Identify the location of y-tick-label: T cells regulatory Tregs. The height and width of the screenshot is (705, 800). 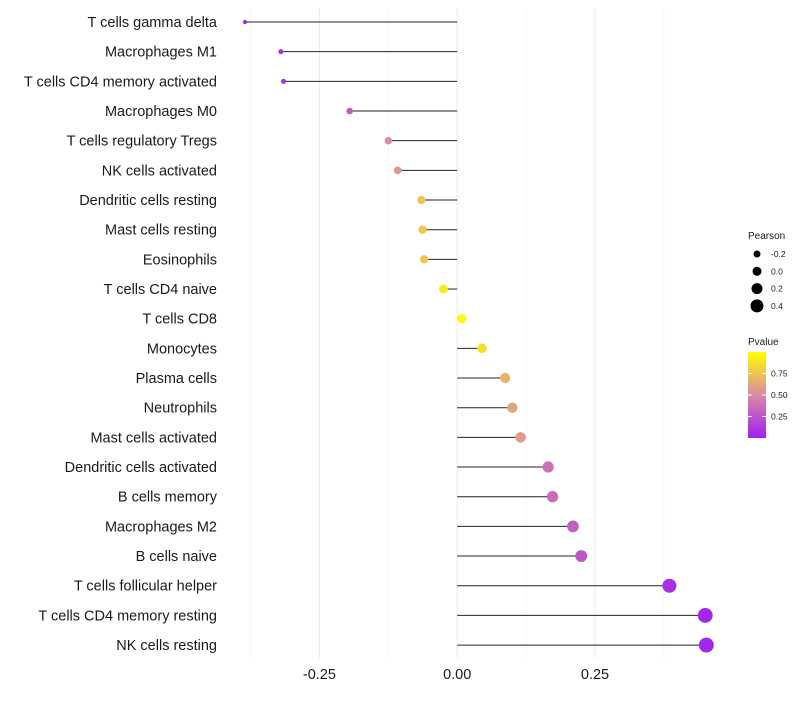
(142, 142).